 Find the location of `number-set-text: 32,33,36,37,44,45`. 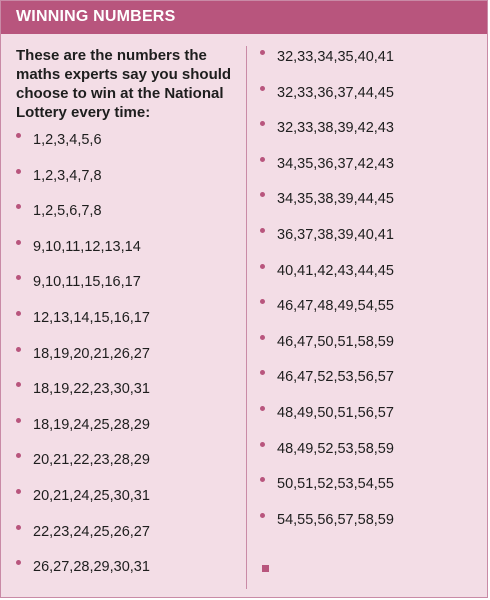

number-set-text: 32,33,36,37,44,45 is located at coordinates (335, 92).